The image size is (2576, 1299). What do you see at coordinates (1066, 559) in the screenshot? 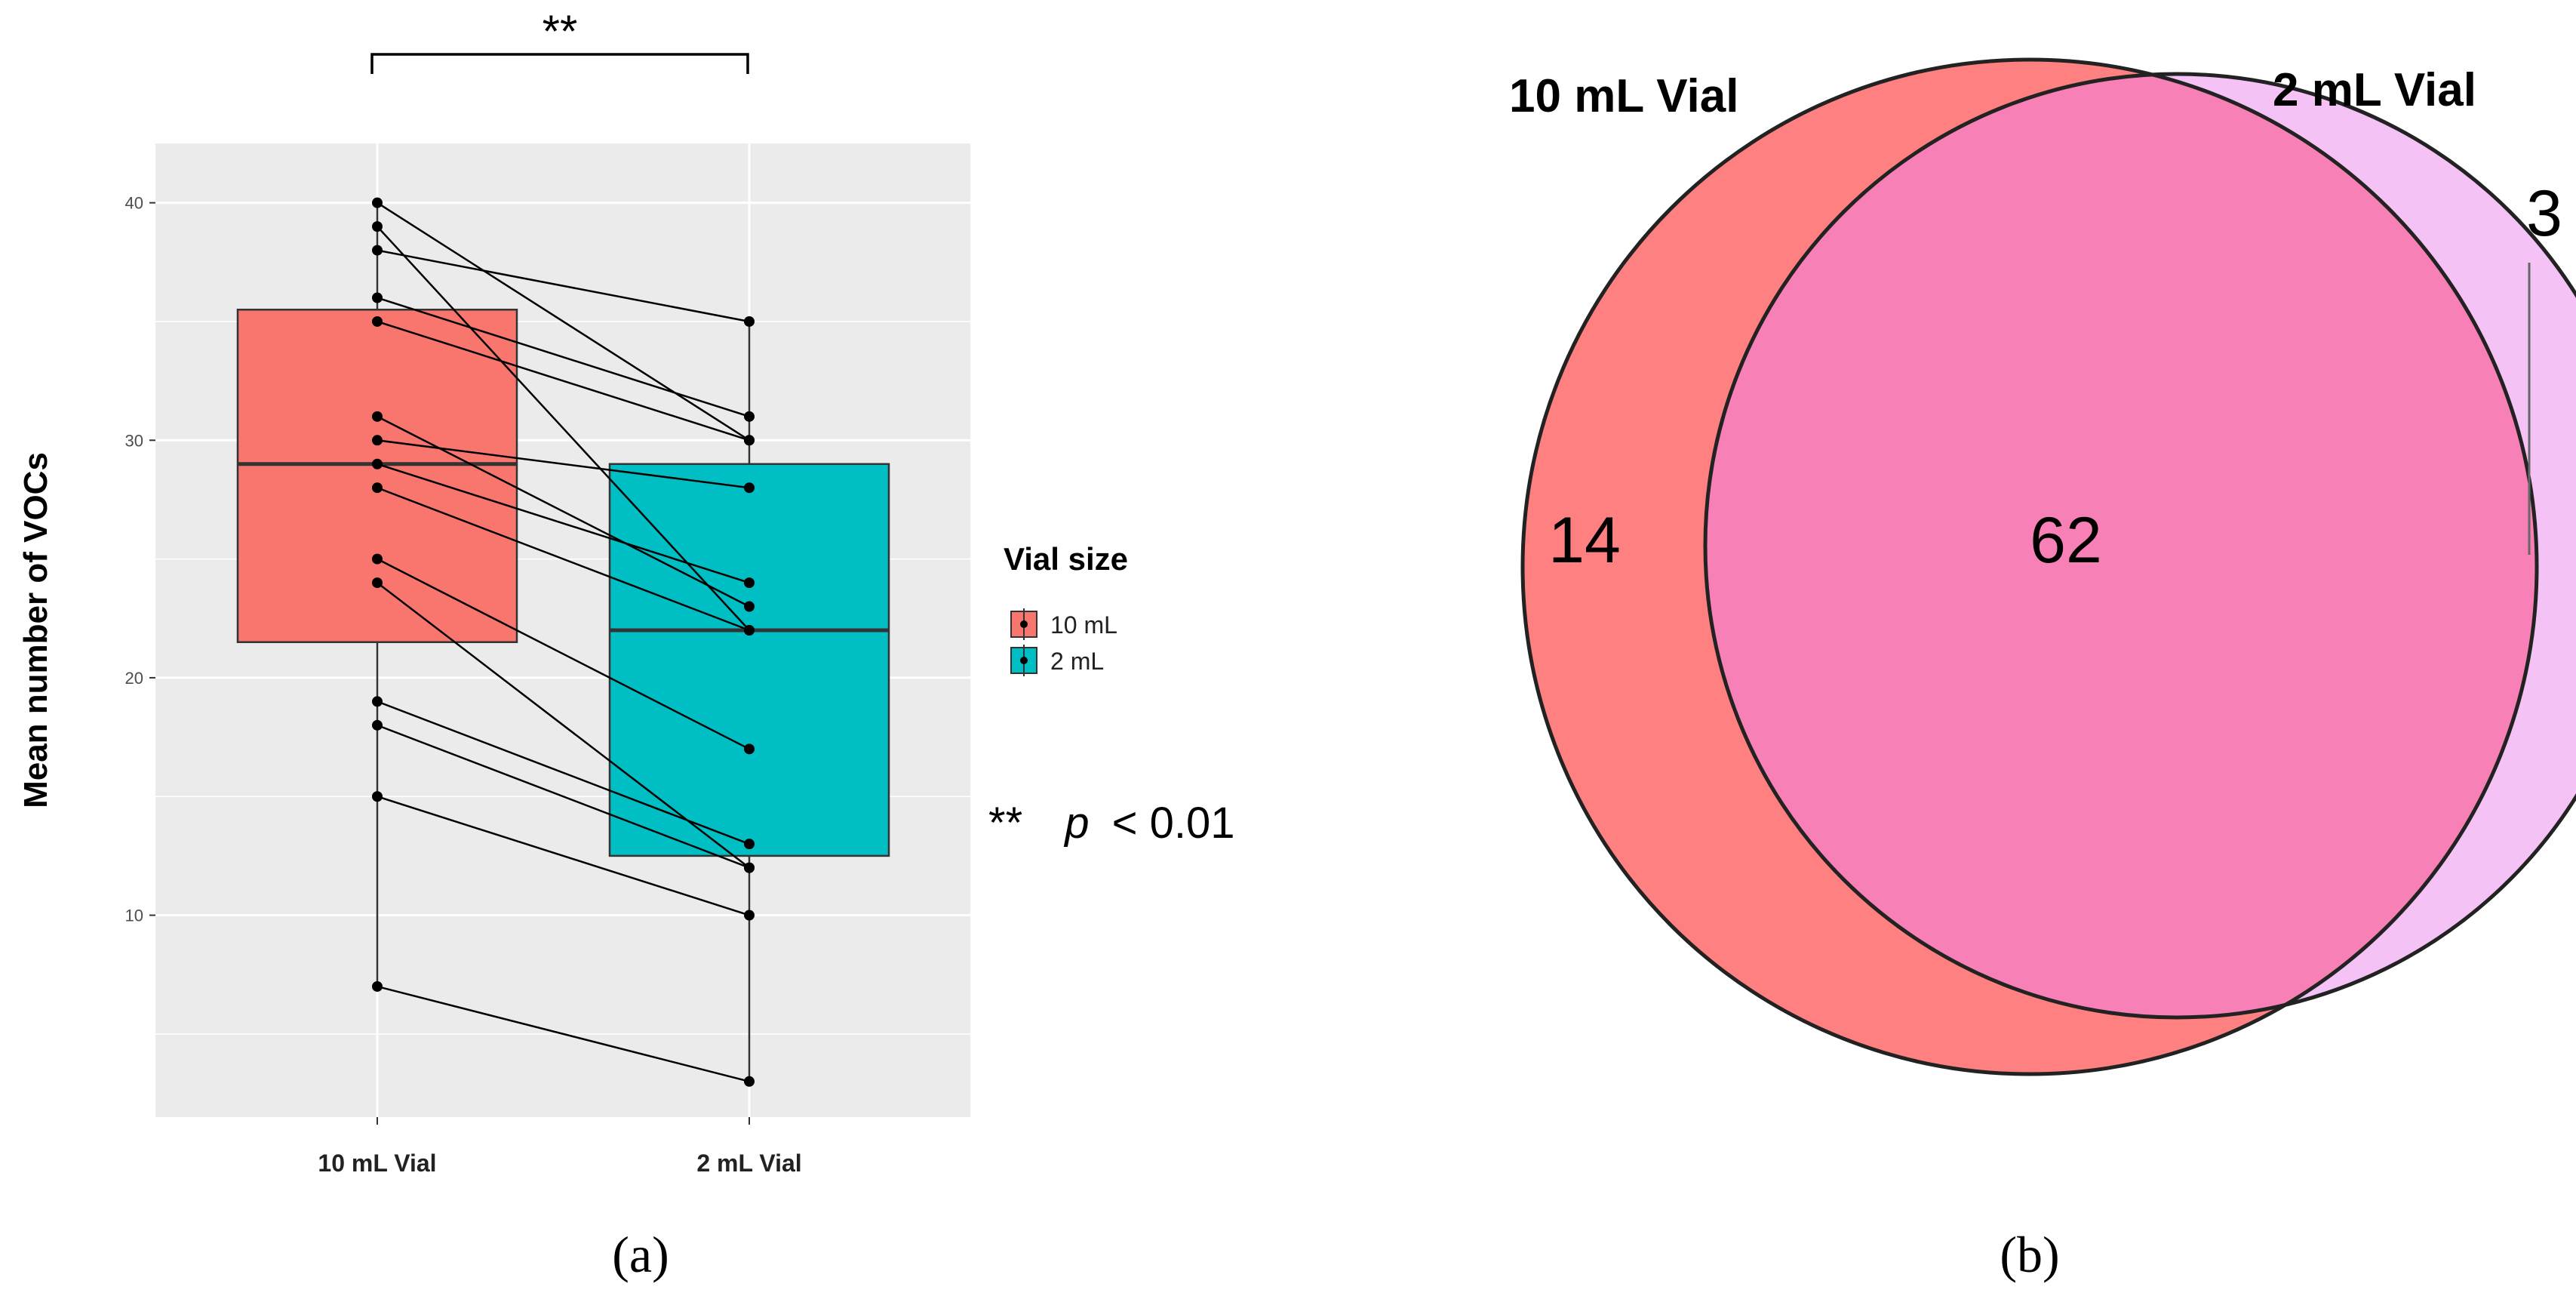
I see `legend-title: Vial size` at bounding box center [1066, 559].